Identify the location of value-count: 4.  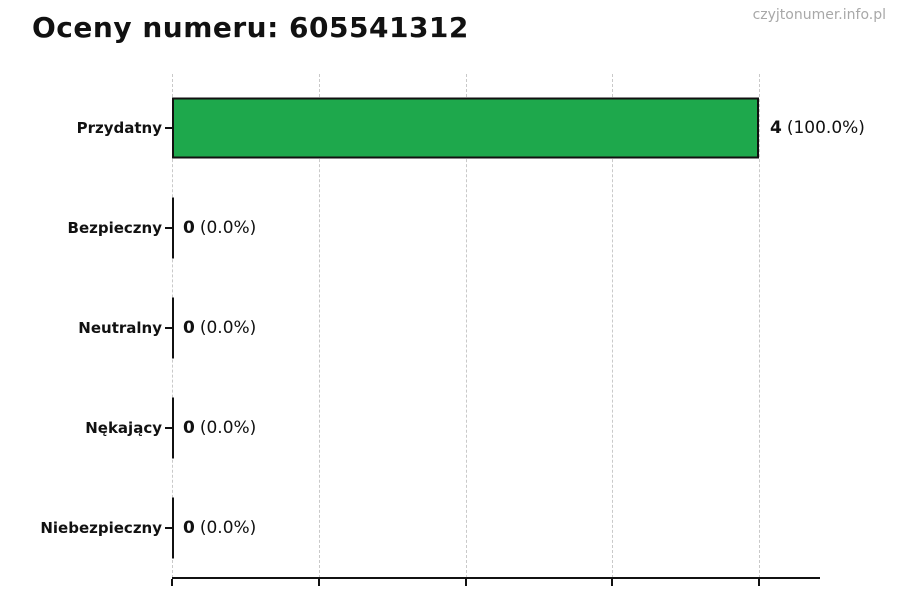
(776, 128).